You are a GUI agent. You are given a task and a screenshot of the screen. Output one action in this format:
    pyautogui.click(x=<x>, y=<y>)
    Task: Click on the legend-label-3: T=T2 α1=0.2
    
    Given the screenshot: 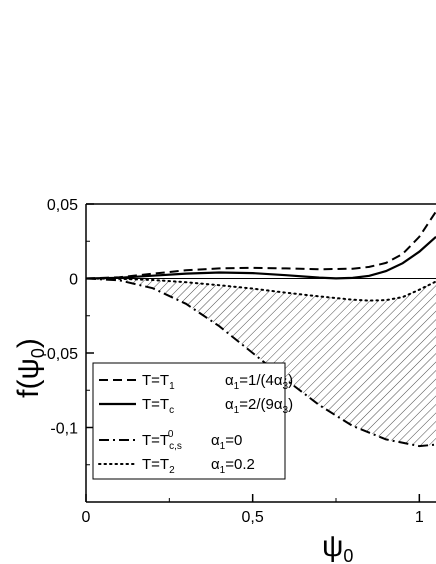 What is the action you would take?
    pyautogui.click(x=198, y=466)
    